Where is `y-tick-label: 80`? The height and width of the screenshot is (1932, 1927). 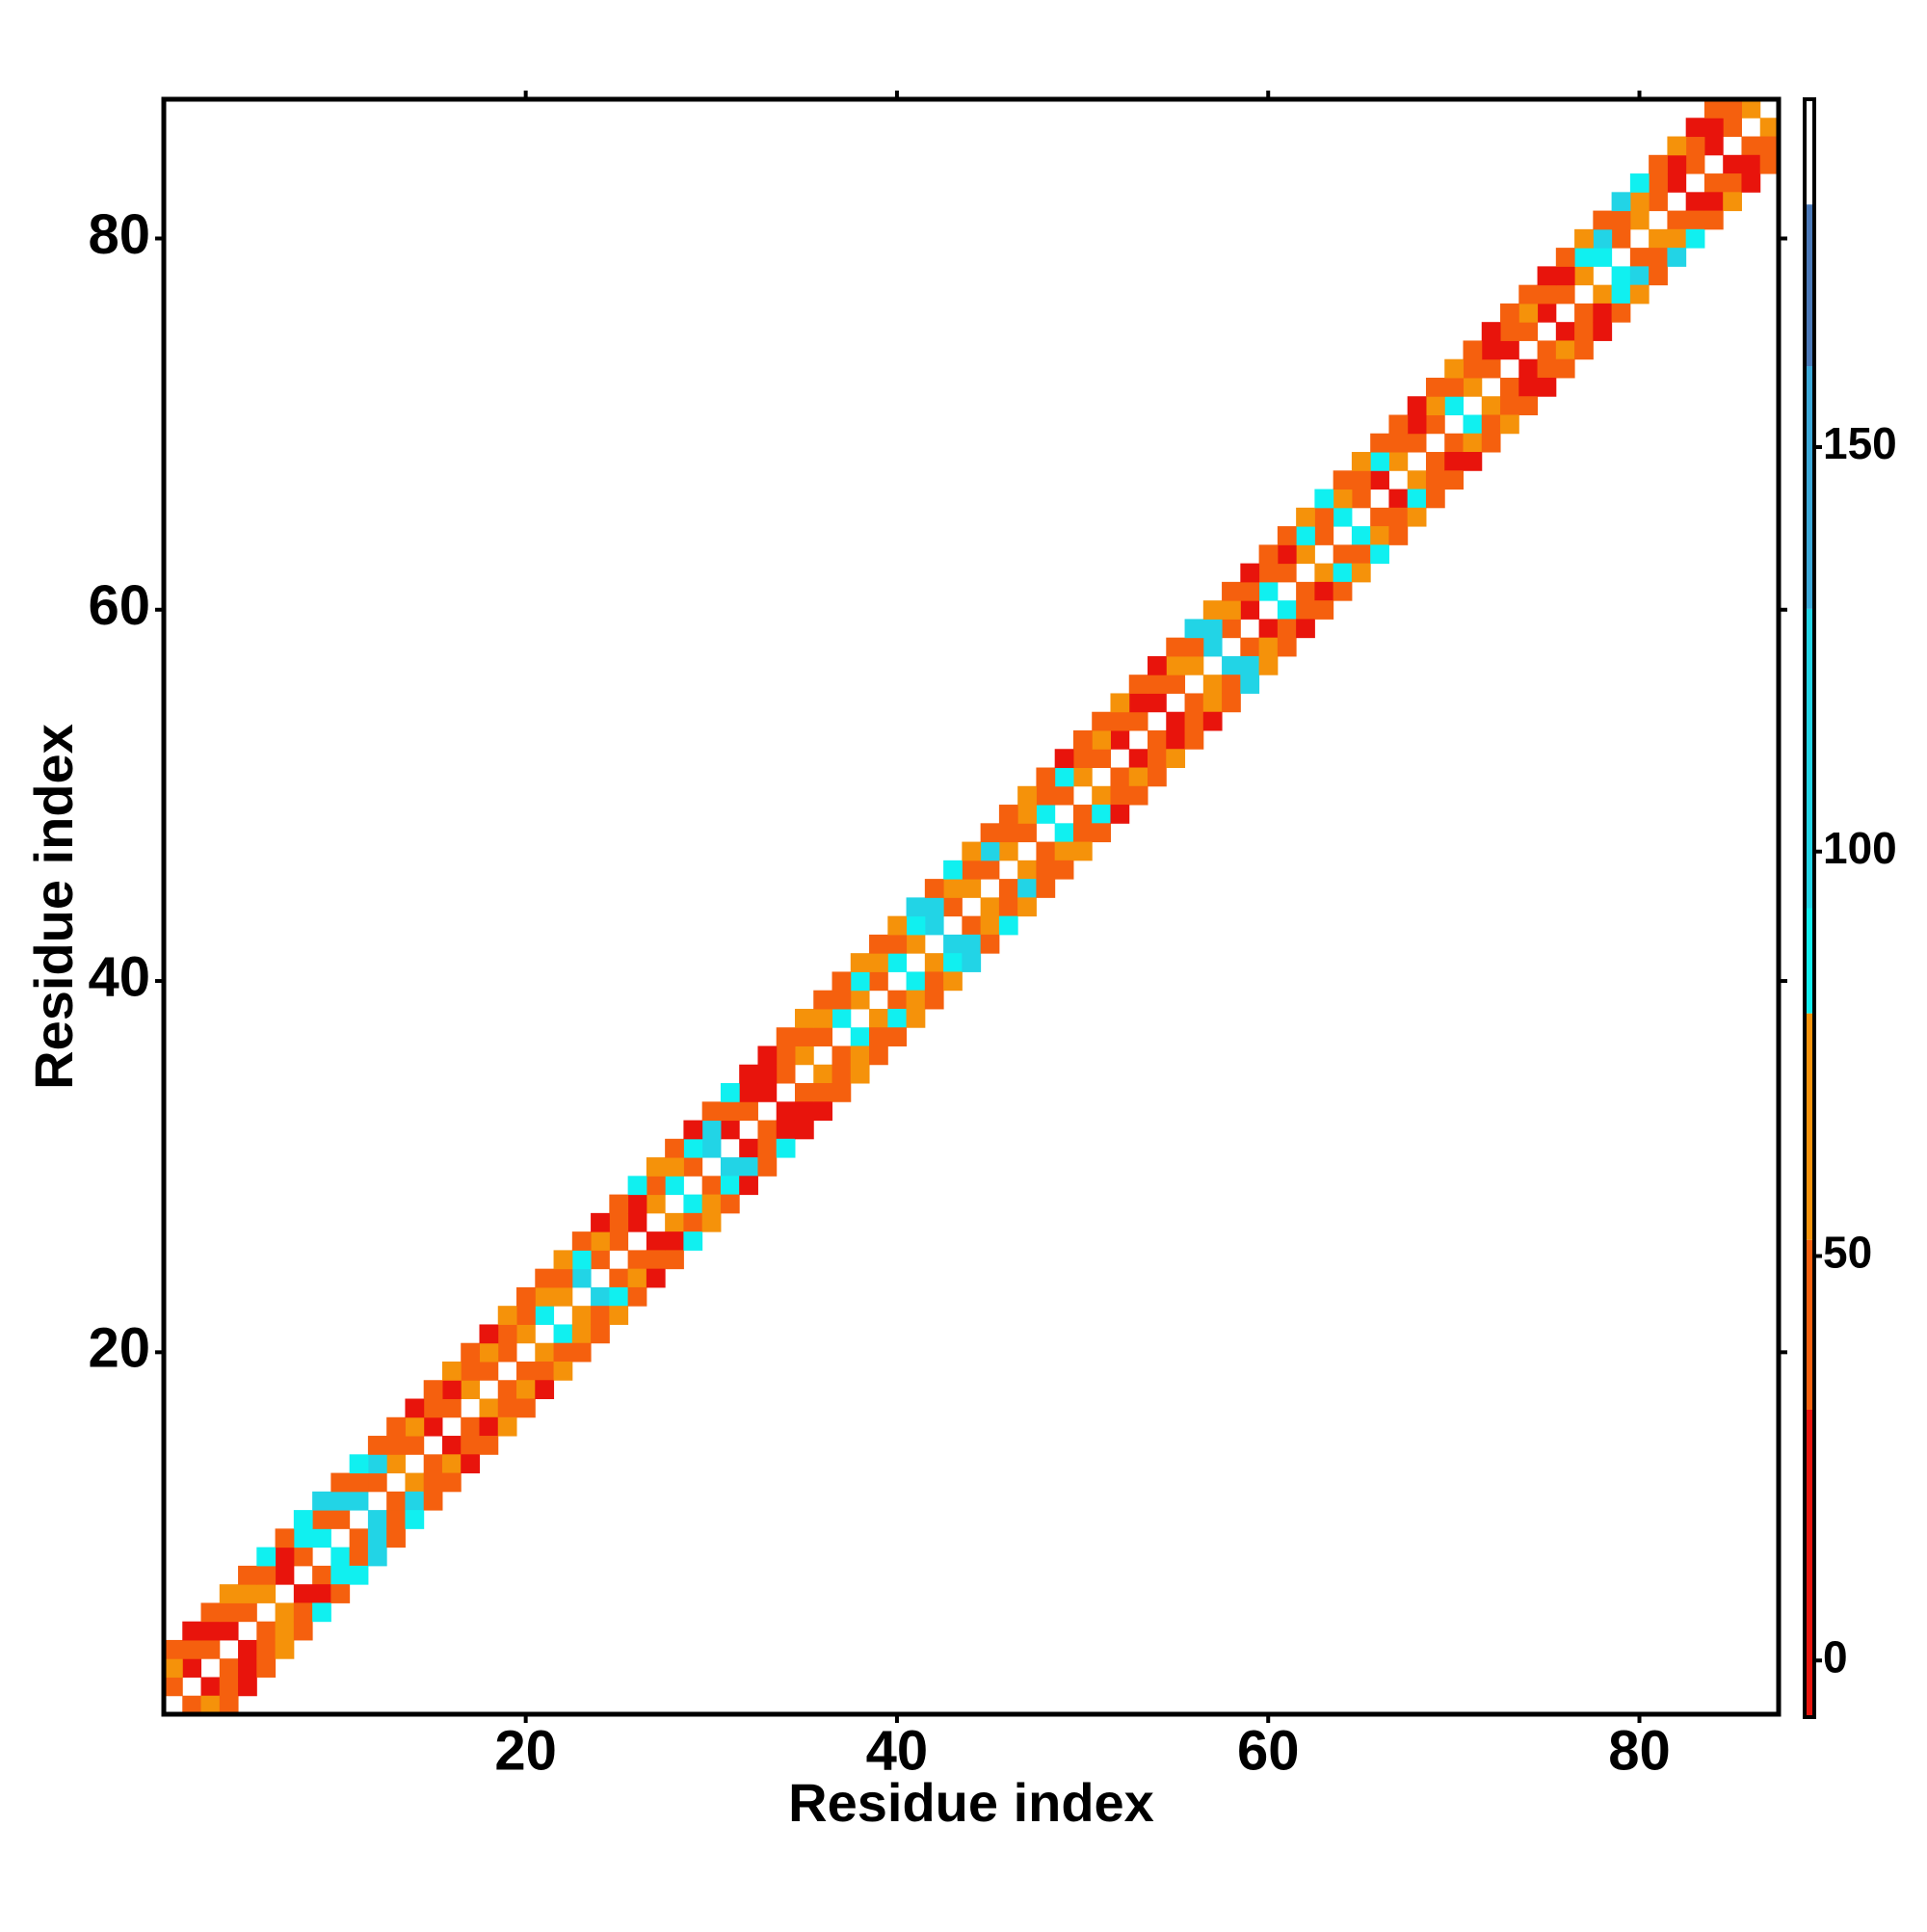
y-tick-label: 80 is located at coordinates (119, 234).